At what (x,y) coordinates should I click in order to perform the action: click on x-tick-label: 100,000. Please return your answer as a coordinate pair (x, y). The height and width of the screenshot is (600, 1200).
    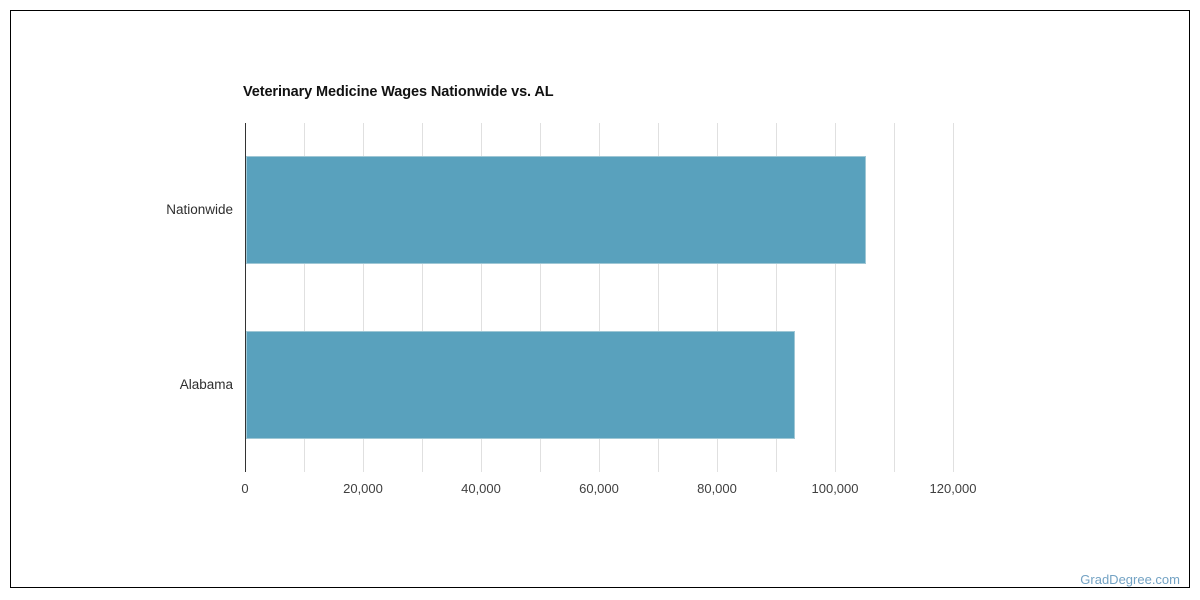
    Looking at the image, I should click on (835, 488).